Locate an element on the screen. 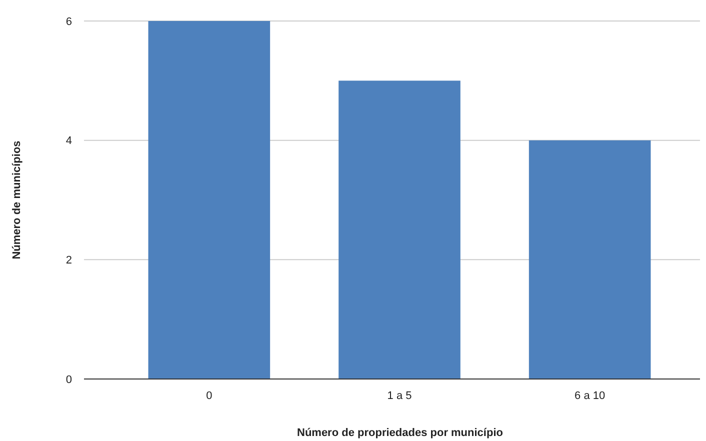 The height and width of the screenshot is (441, 706). x-axis-title: Número de propriedades por município is located at coordinates (400, 433).